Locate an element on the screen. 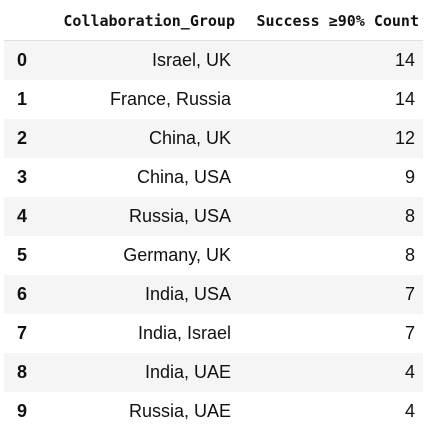 This screenshot has height=443, width=437. collaboration-group-cell: Israel, UK is located at coordinates (191, 59).